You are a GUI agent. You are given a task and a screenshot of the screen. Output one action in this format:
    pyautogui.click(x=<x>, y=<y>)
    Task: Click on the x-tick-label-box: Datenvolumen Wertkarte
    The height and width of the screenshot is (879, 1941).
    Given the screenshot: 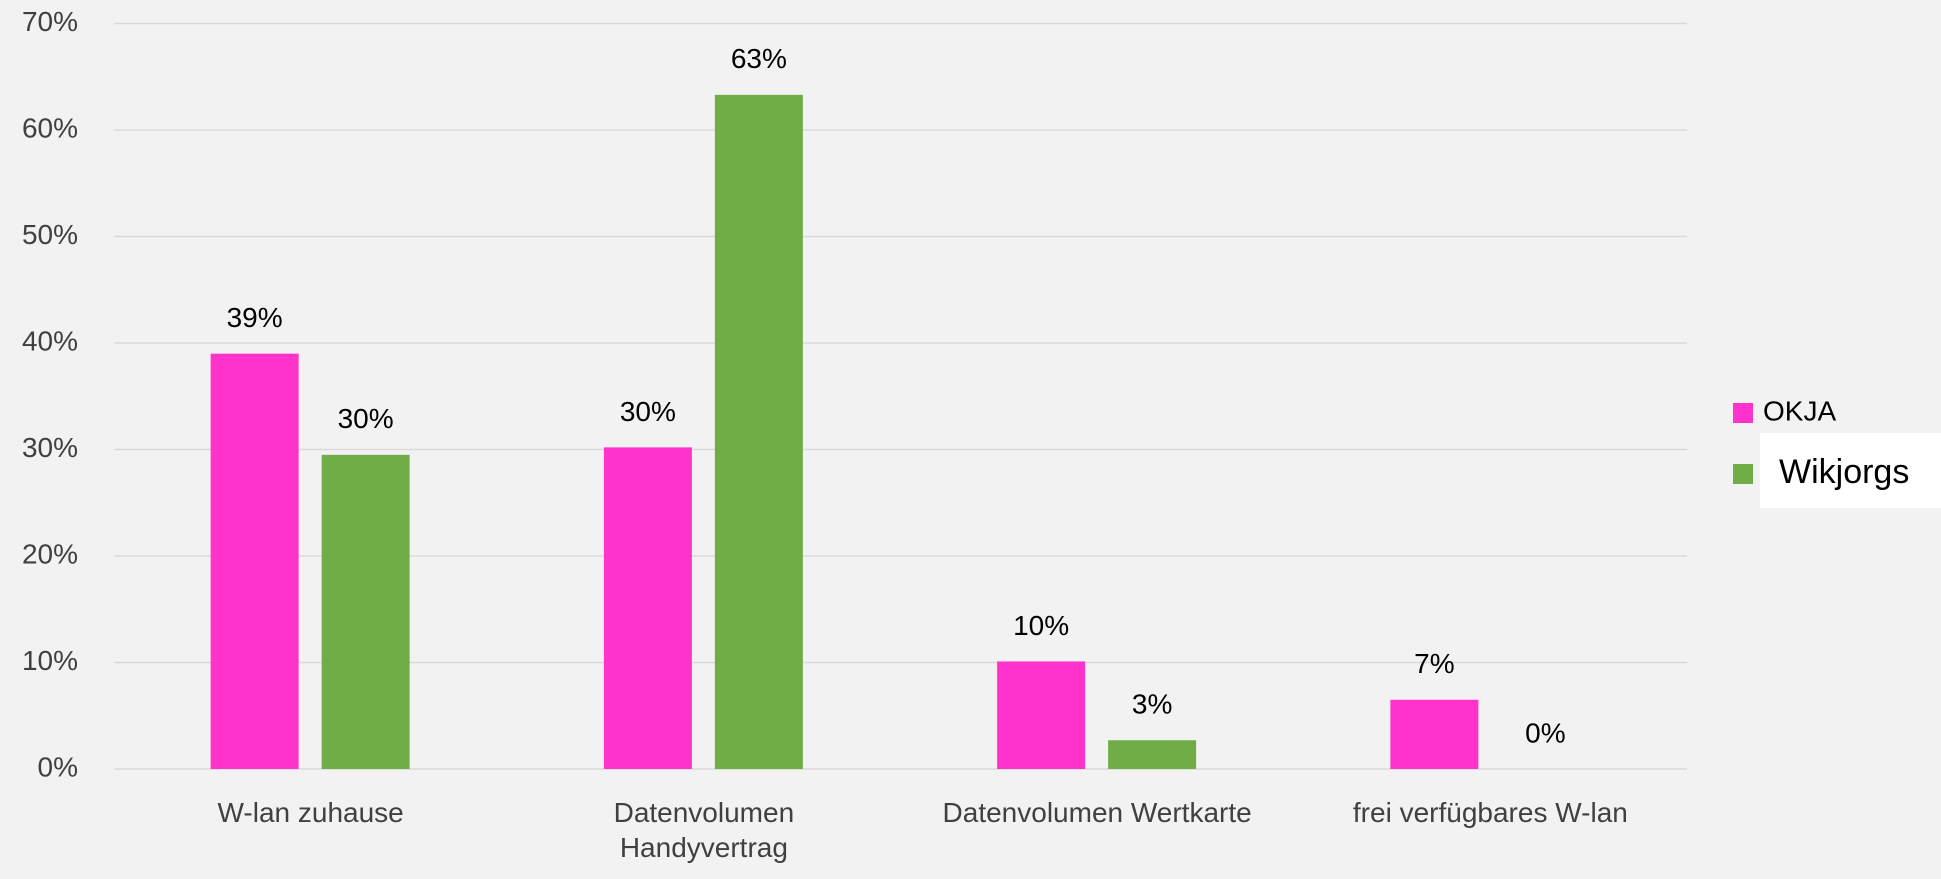 What is the action you would take?
    pyautogui.click(x=1097, y=812)
    